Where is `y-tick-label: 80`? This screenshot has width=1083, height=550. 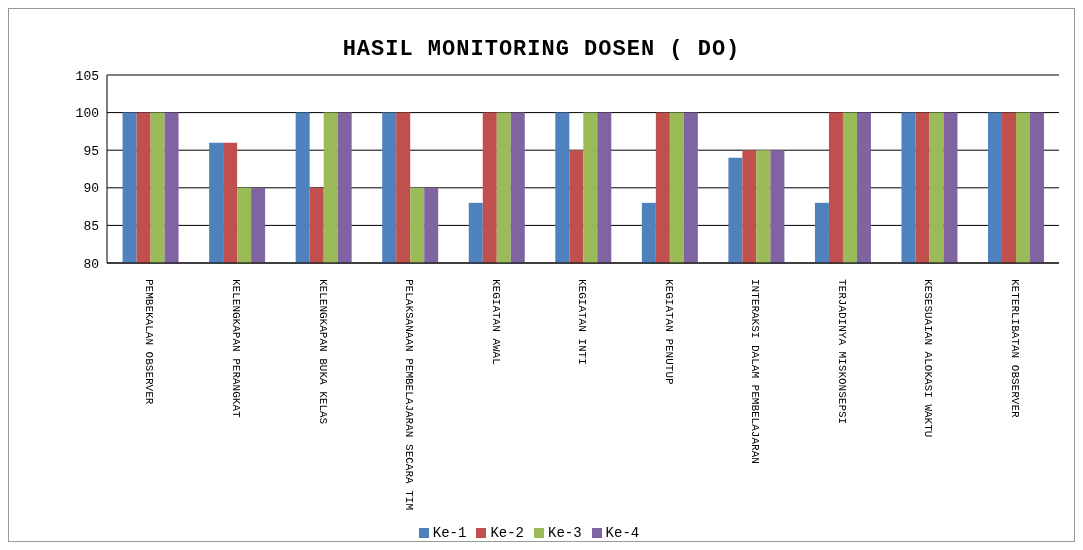 y-tick-label: 80 is located at coordinates (91, 264).